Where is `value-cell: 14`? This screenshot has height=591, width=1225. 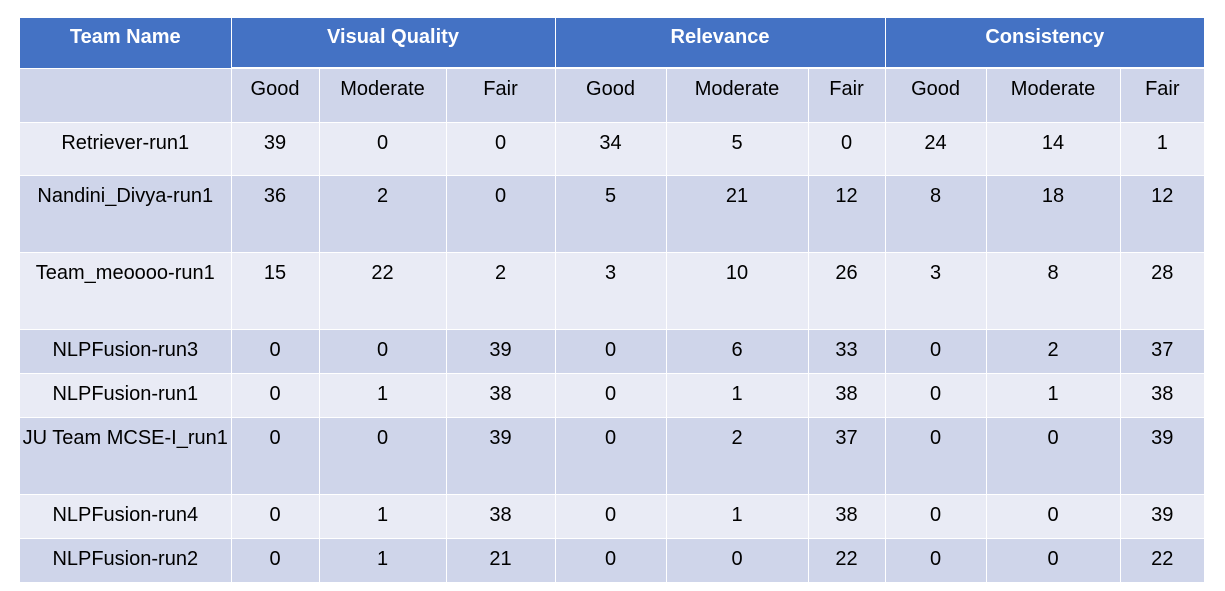
value-cell: 14 is located at coordinates (1053, 149).